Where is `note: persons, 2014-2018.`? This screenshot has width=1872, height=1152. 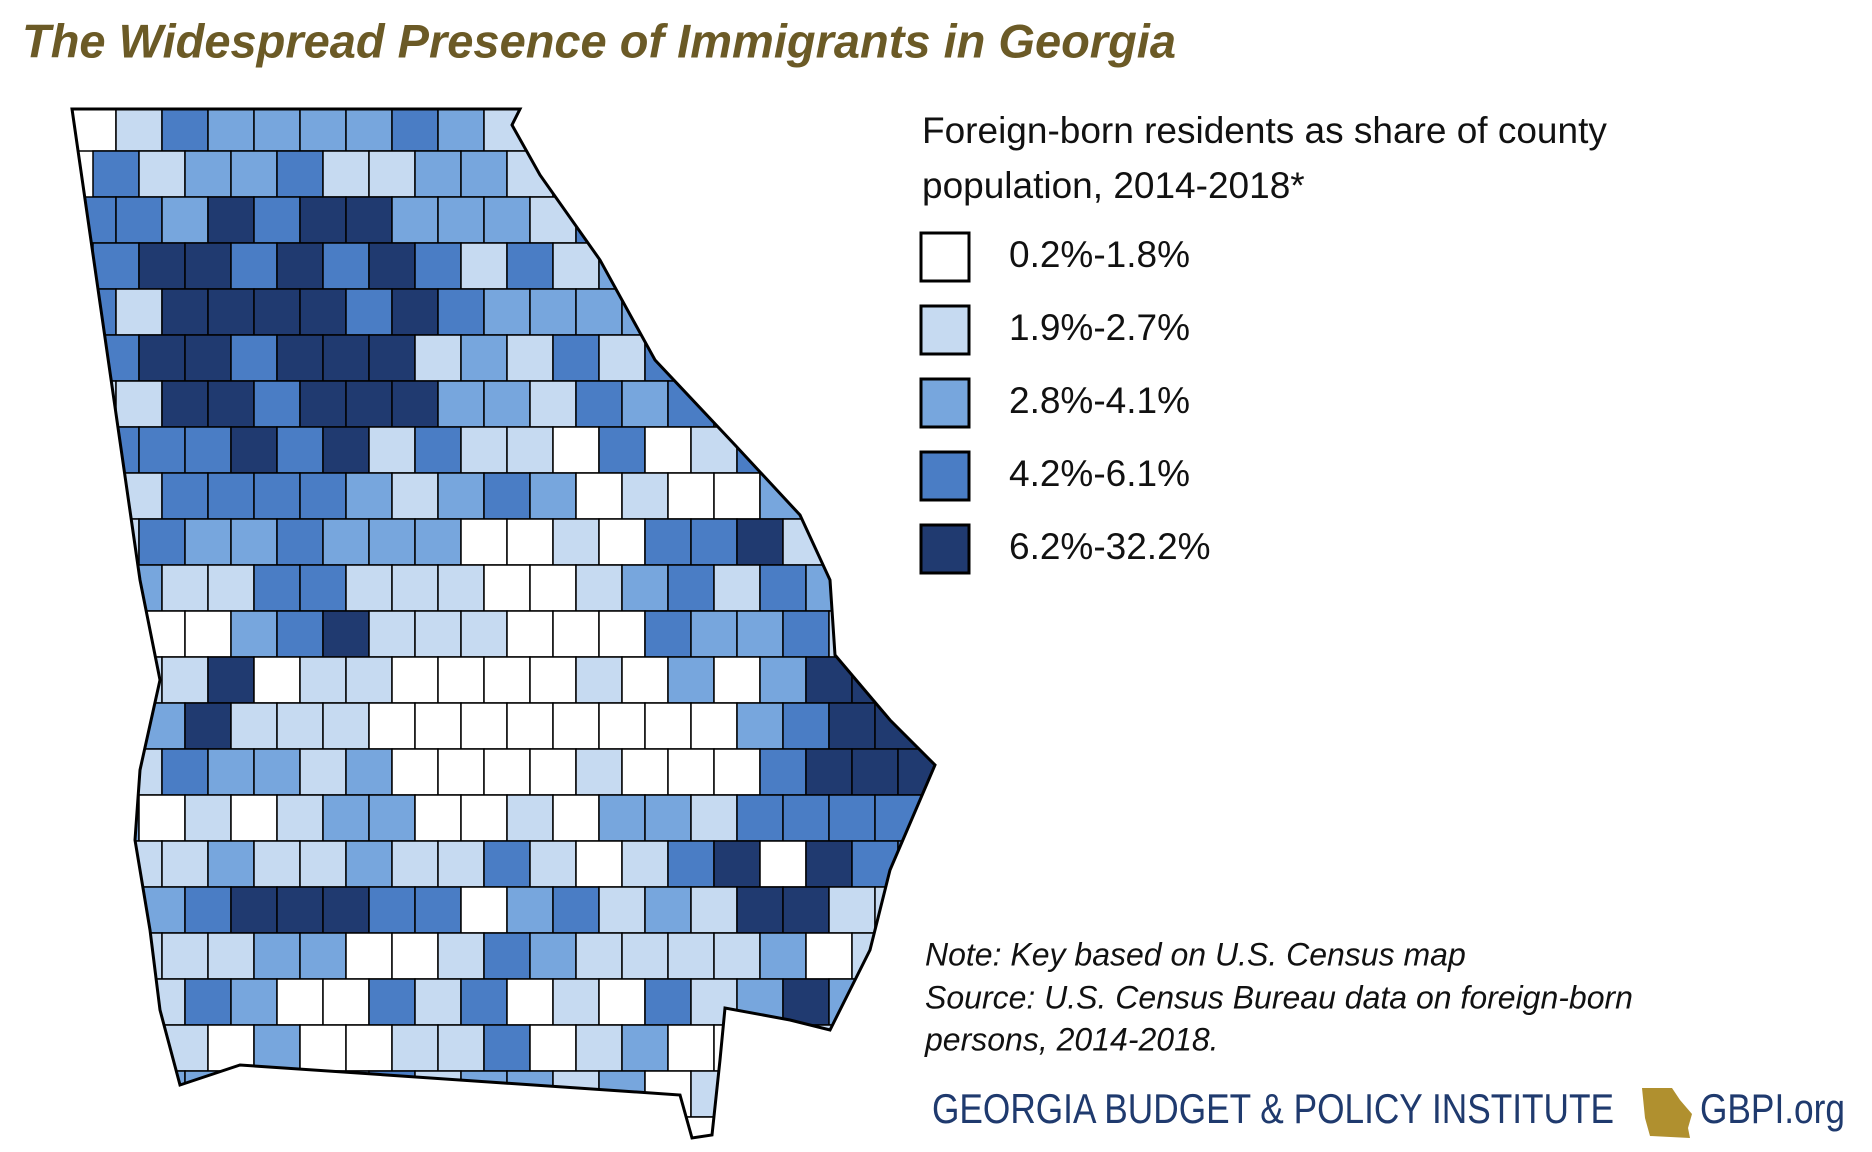 note: persons, 2014-2018. is located at coordinates (1071, 1039).